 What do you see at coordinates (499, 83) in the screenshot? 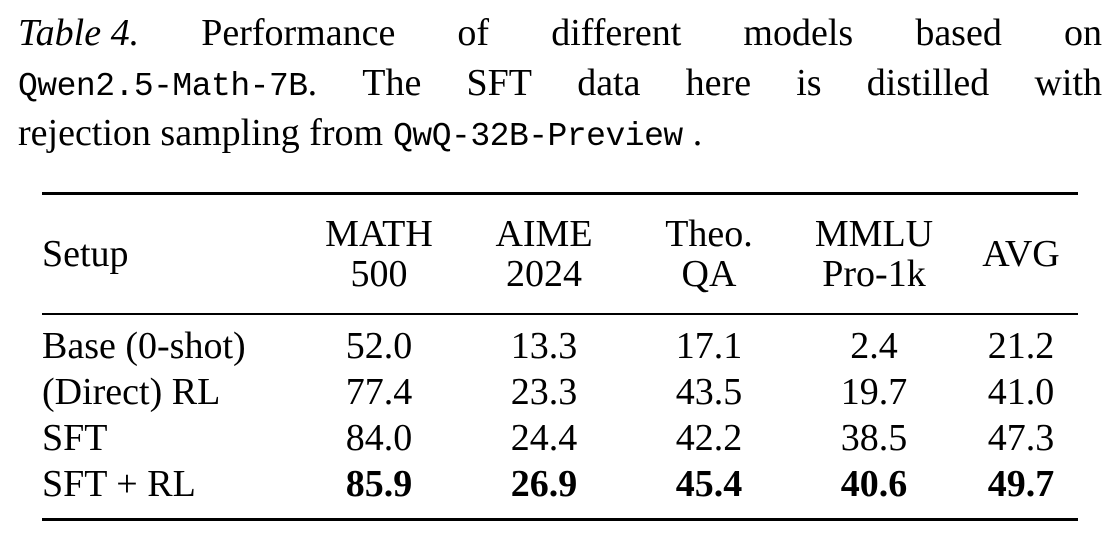
I see `caption-word: SFT` at bounding box center [499, 83].